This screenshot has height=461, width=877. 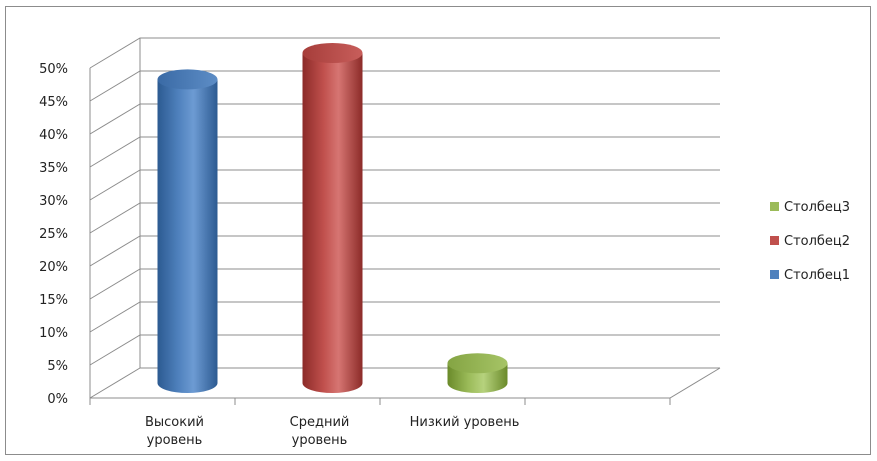 I want to click on y-tick-label: 35%, so click(x=53, y=168).